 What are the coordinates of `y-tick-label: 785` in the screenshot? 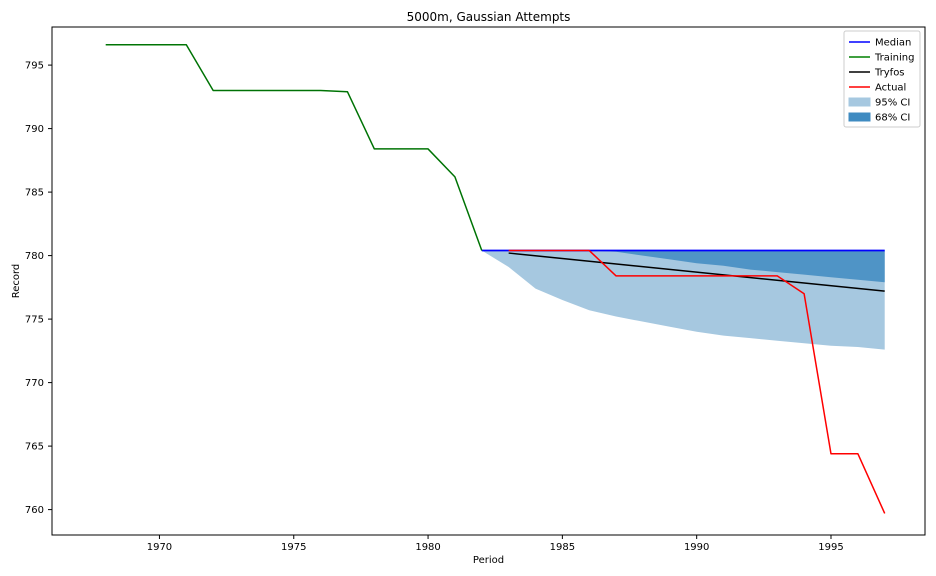 It's located at (34, 193).